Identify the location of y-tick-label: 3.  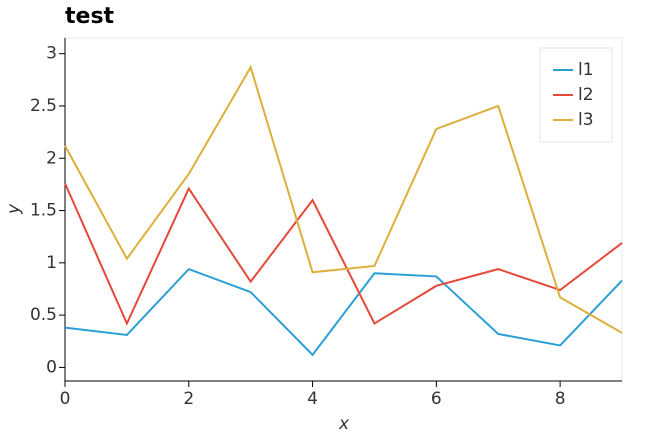
(51, 54).